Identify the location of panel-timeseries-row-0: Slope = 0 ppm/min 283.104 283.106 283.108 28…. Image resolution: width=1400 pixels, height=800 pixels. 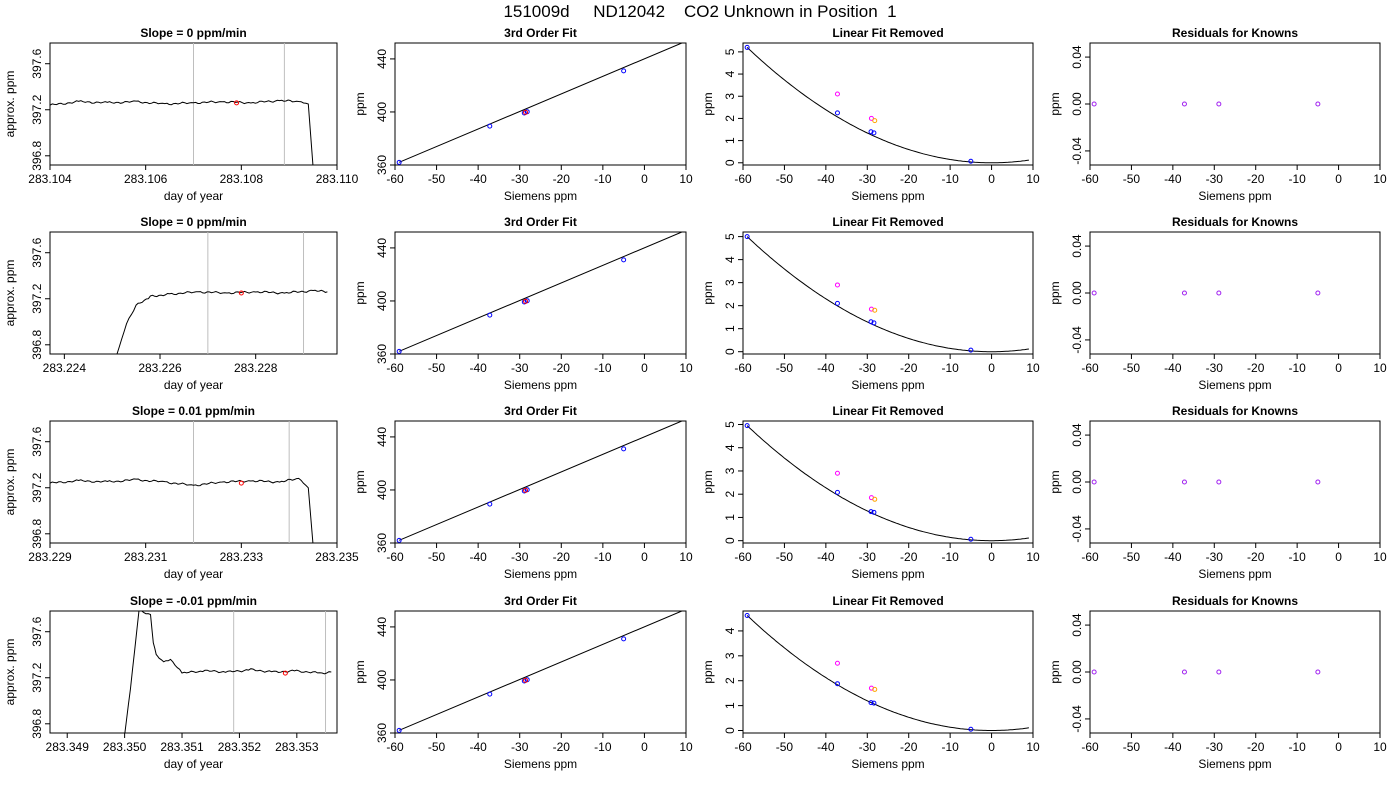
(181, 114).